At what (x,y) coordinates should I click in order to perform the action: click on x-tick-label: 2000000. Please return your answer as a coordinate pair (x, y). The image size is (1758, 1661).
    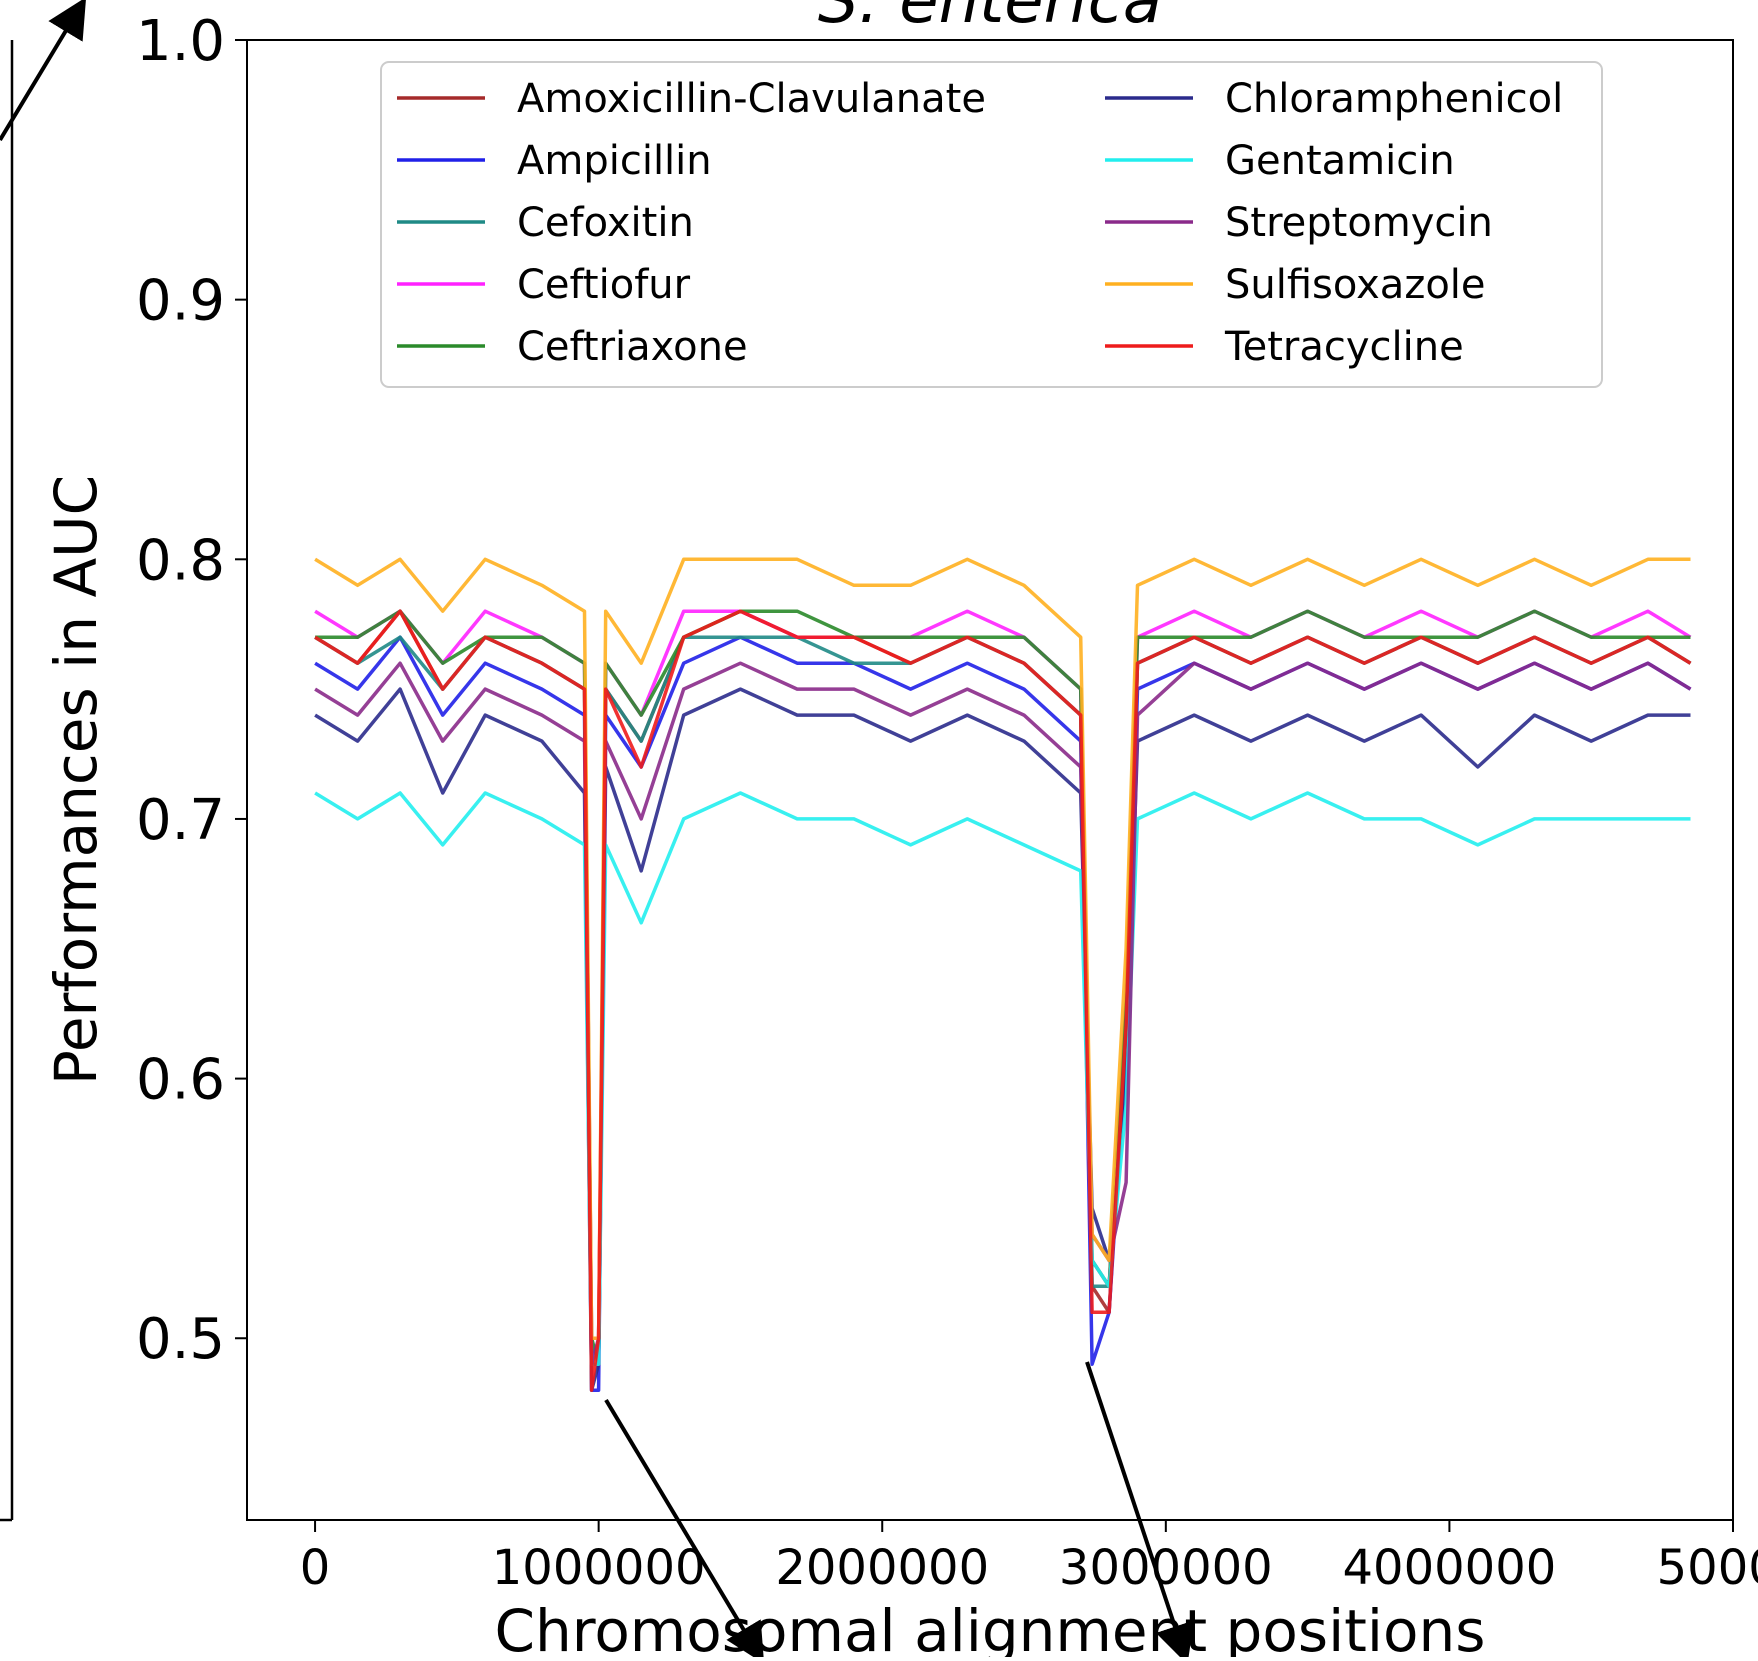
    Looking at the image, I should click on (882, 1568).